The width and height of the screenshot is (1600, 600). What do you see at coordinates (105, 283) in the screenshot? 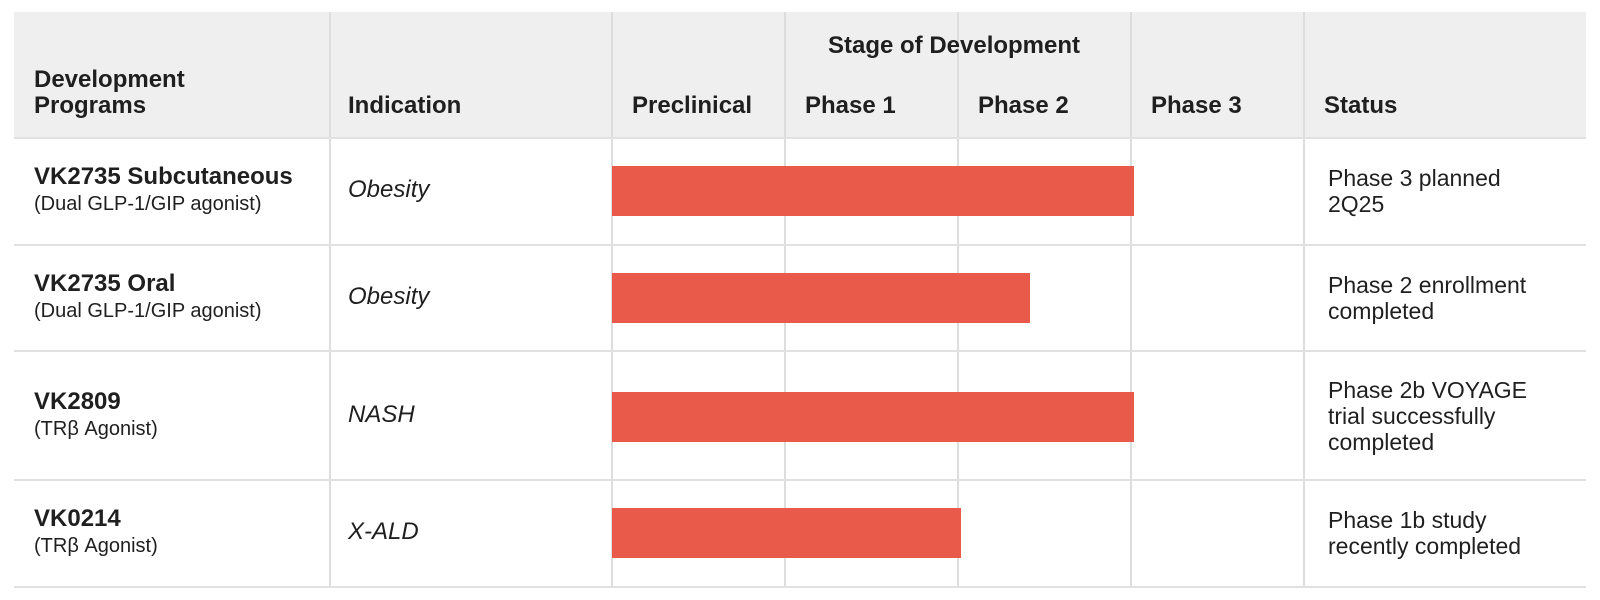
I see `program-name: VK2735 Oral` at bounding box center [105, 283].